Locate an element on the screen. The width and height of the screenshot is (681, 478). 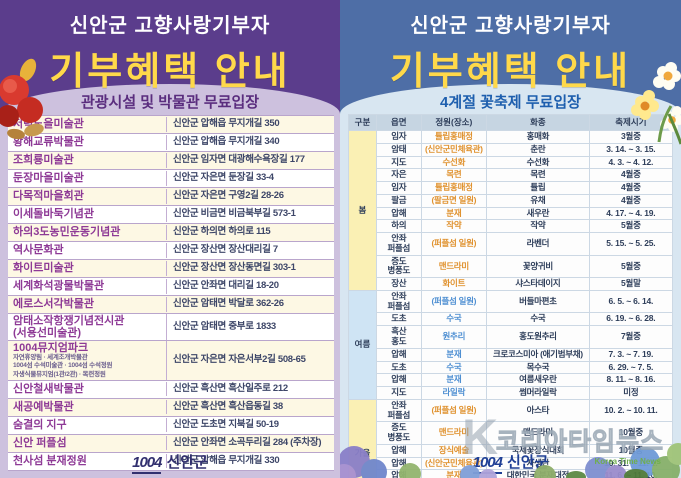
festival-row: 자은 목련 목련 4월중 is located at coordinates (511, 175).